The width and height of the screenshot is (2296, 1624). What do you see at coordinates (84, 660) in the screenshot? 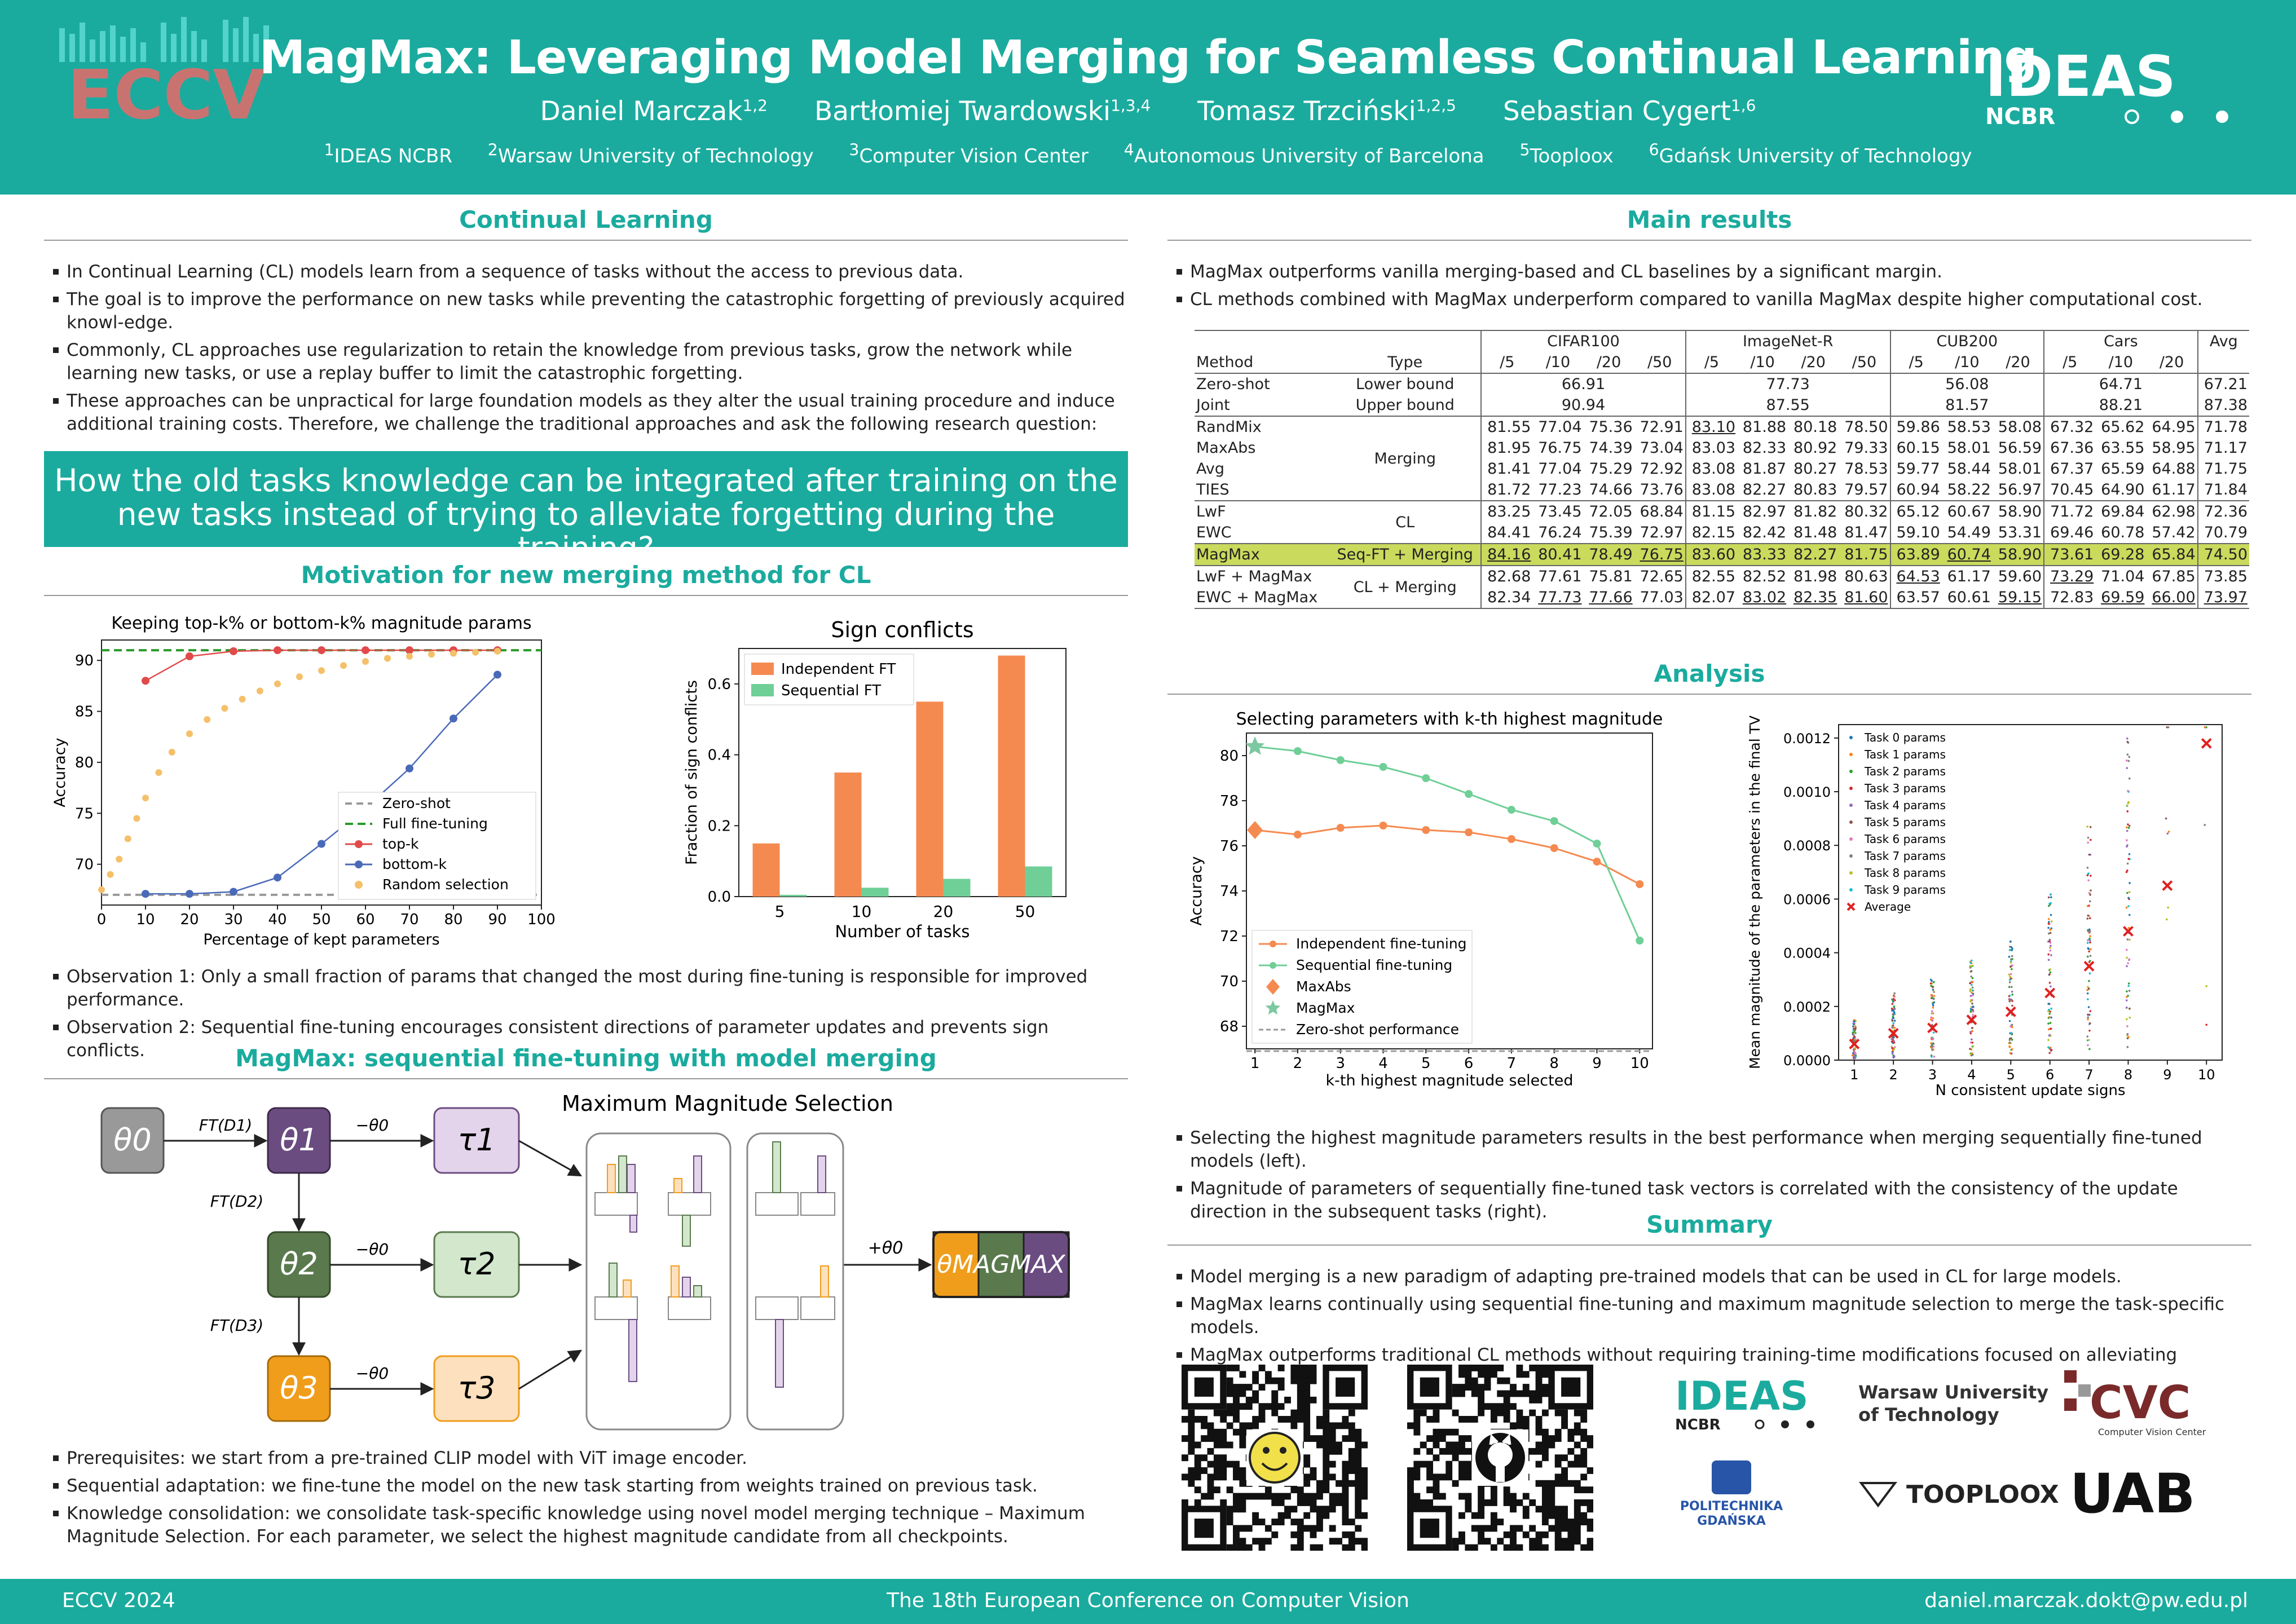
I see `y-tick-label: 90` at bounding box center [84, 660].